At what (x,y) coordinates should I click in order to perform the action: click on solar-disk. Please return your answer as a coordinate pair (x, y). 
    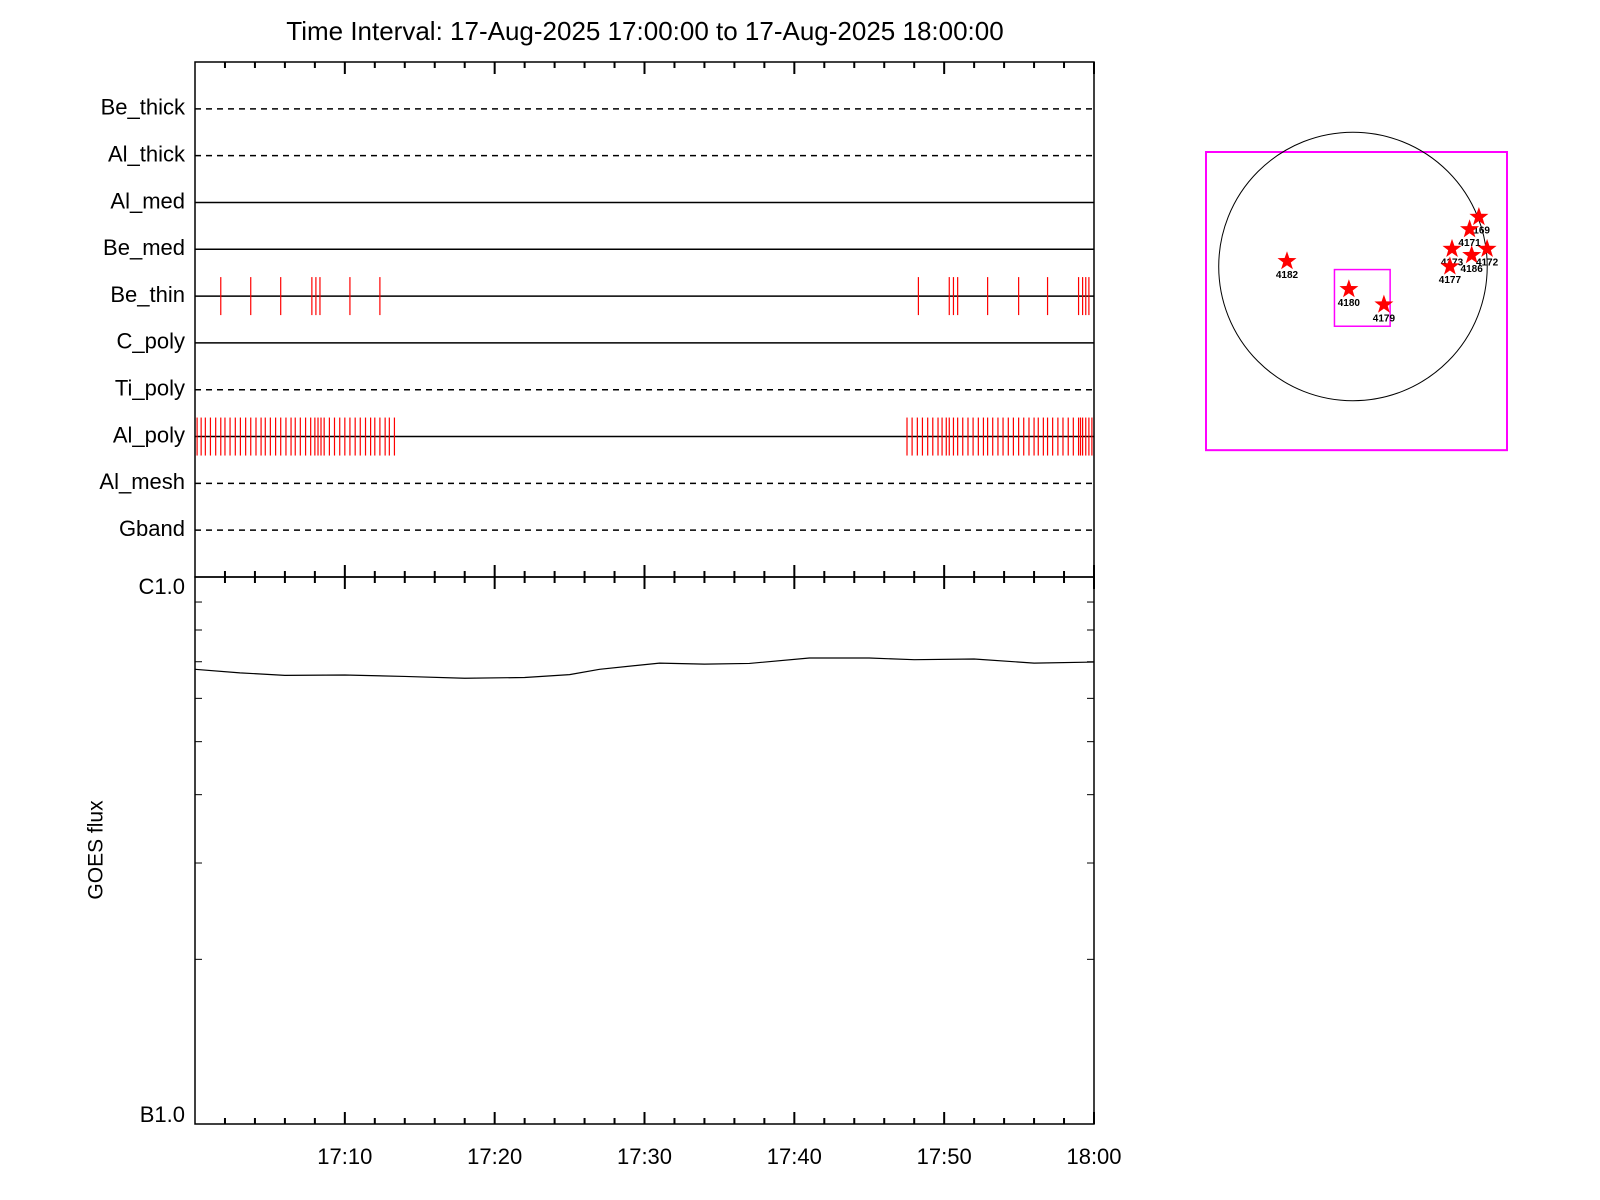
    Looking at the image, I should click on (1353, 266).